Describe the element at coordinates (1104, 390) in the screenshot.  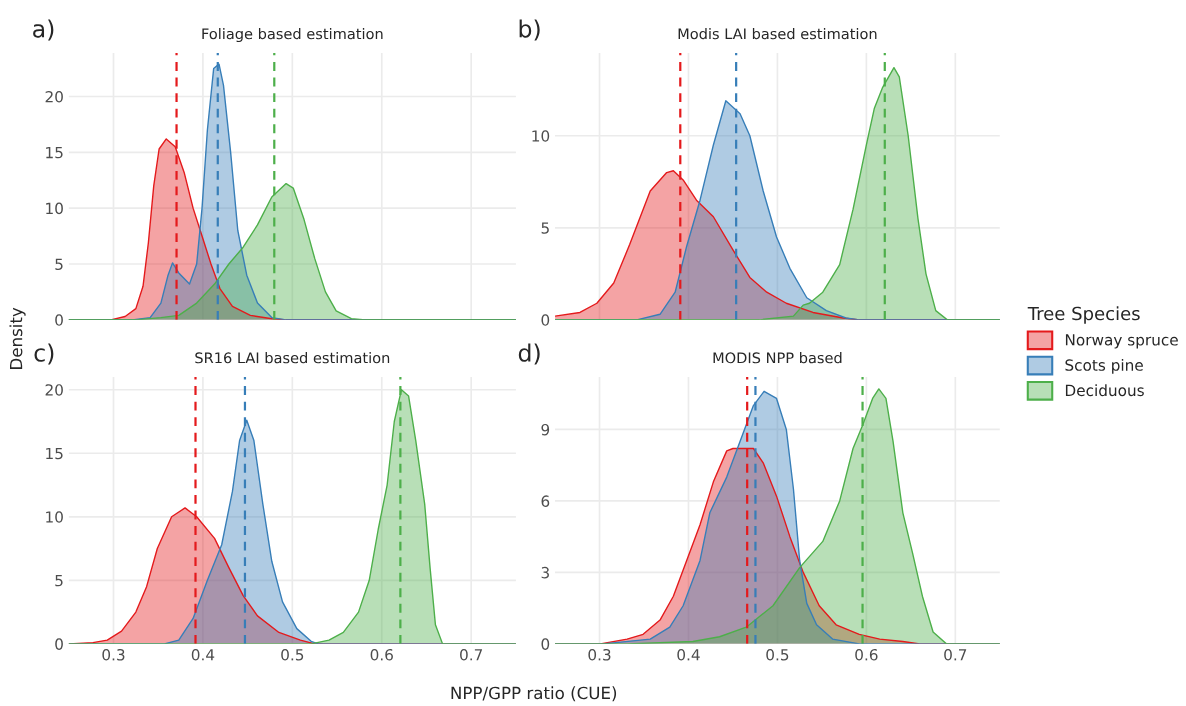
I see `legend-label: Deciduous` at that location.